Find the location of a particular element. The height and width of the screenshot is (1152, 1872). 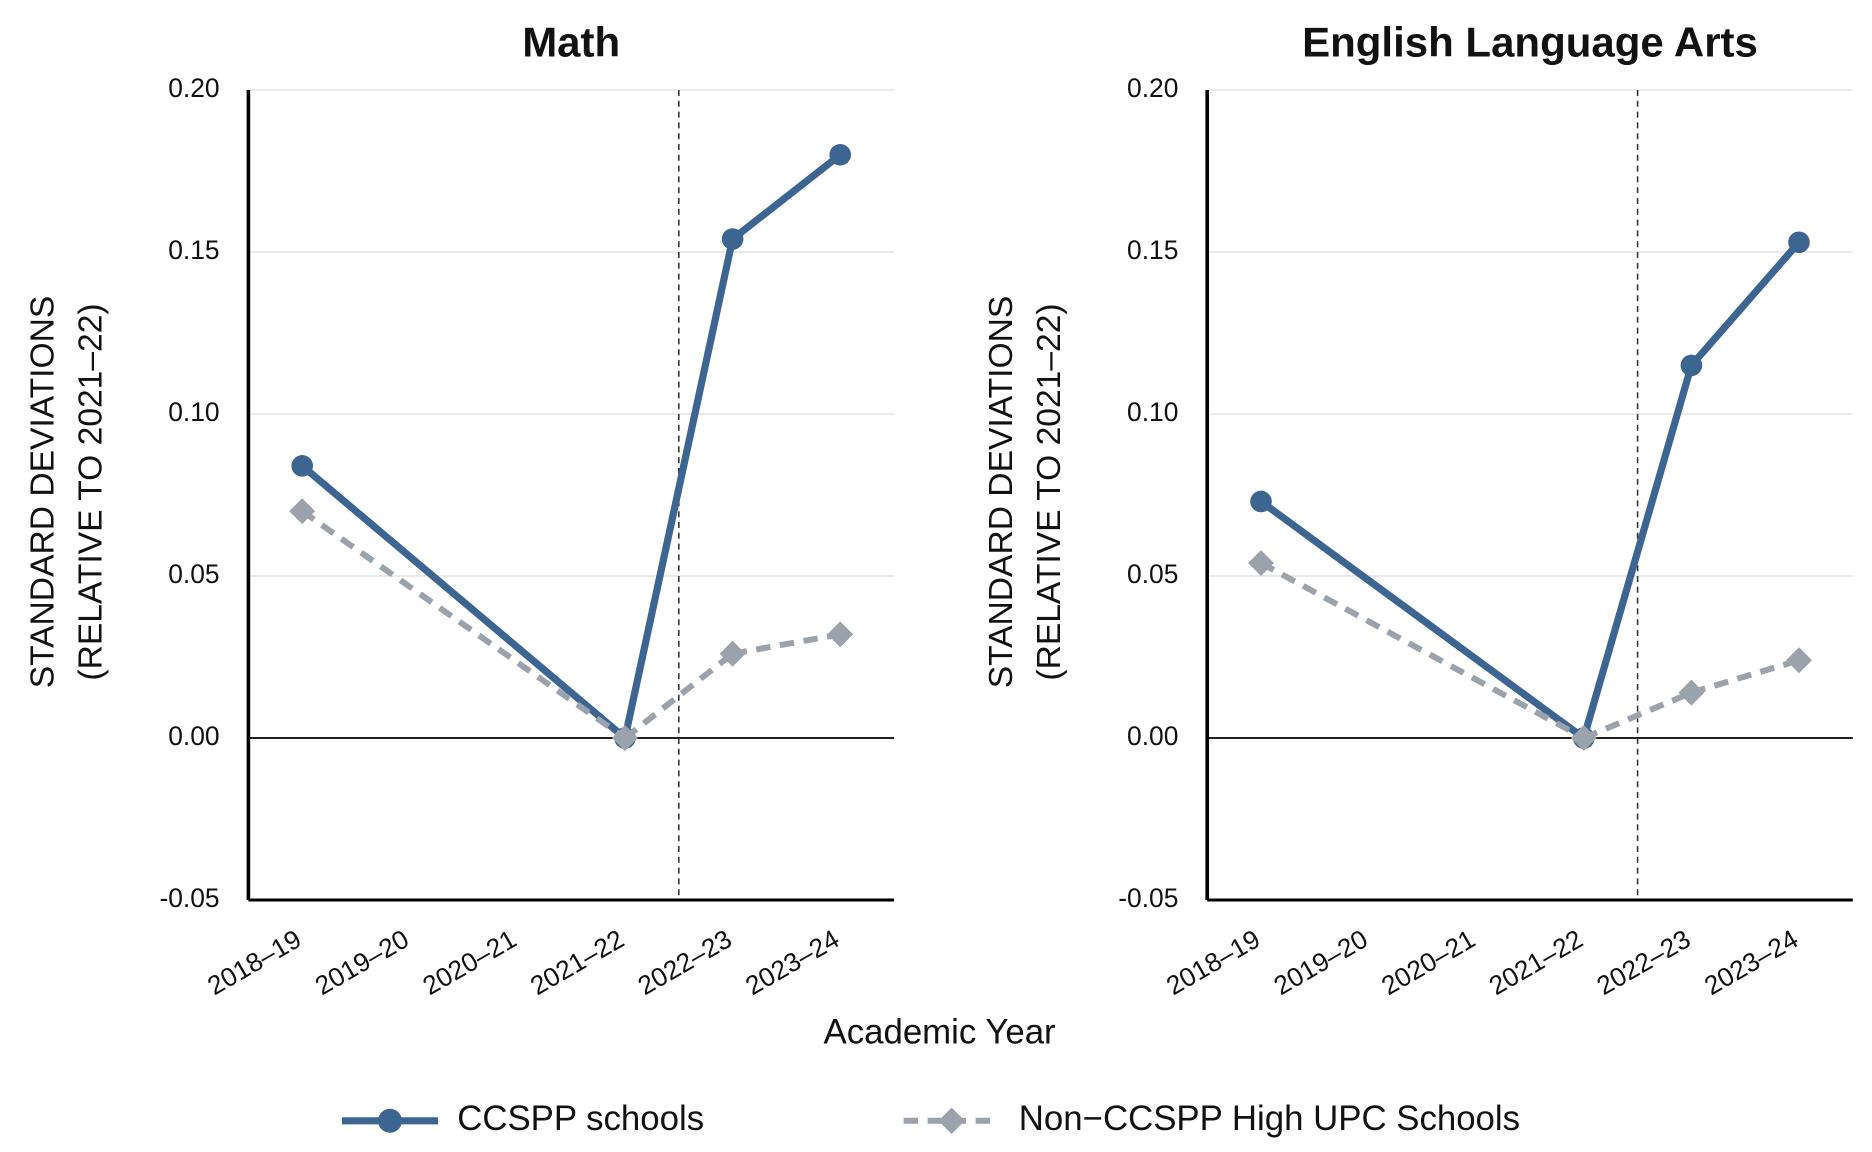

chart-title: English Language Arts is located at coordinates (1530, 42).